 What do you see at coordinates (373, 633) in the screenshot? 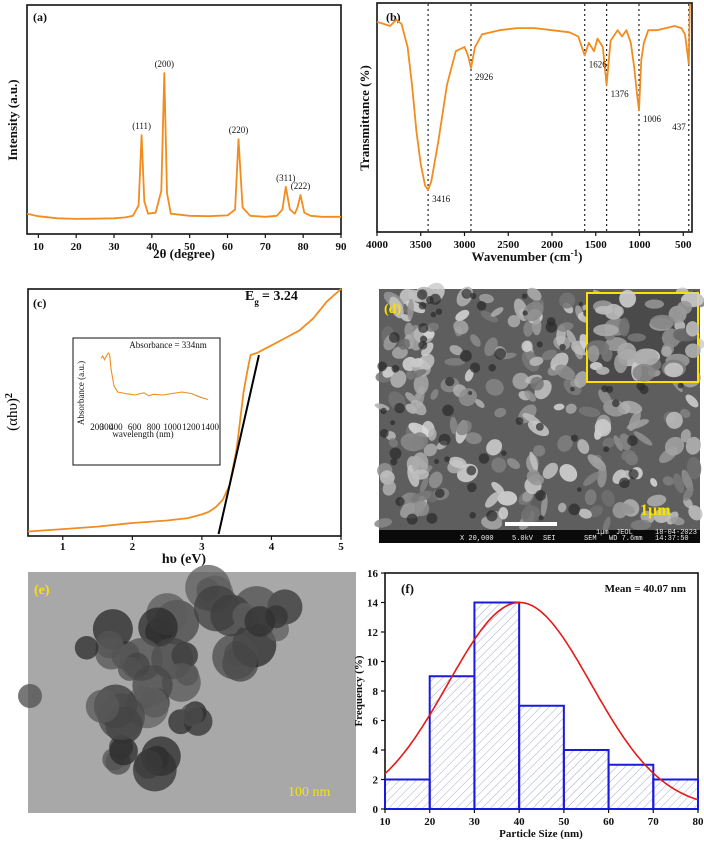
I see `y-tick-label: 12` at bounding box center [373, 633].